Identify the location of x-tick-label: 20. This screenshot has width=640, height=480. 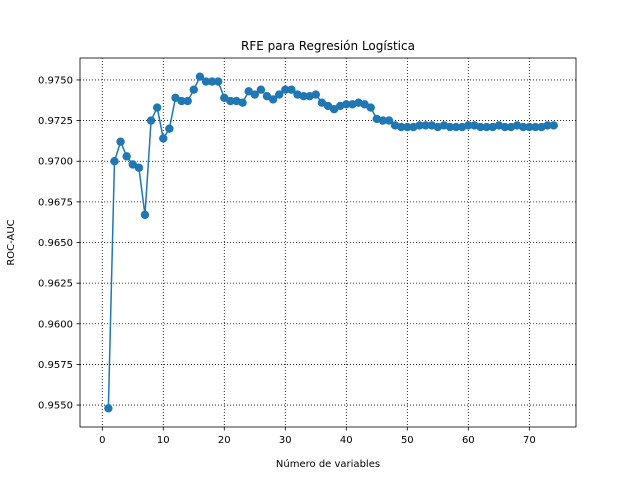
(224, 440).